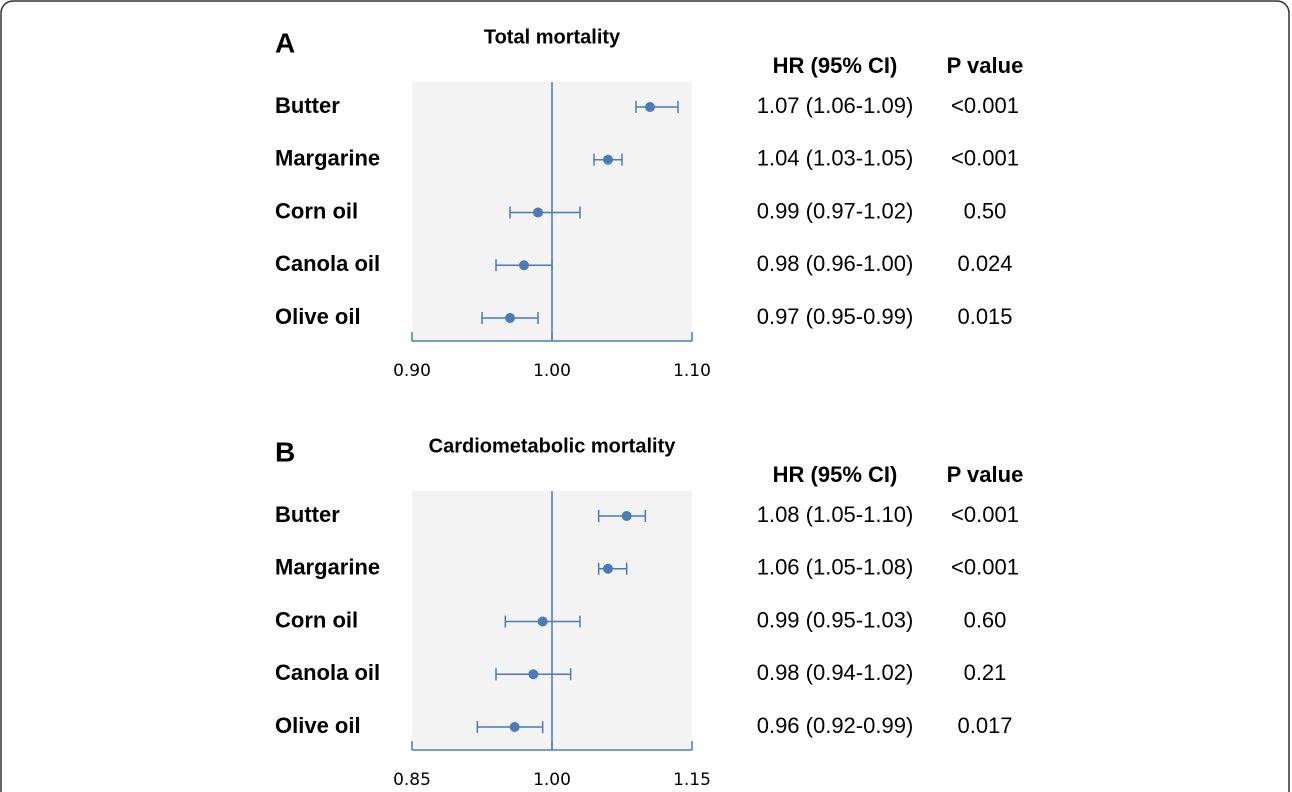 The width and height of the screenshot is (1292, 792). I want to click on hr-label: 0.98 (0.96-1.00), so click(835, 263).